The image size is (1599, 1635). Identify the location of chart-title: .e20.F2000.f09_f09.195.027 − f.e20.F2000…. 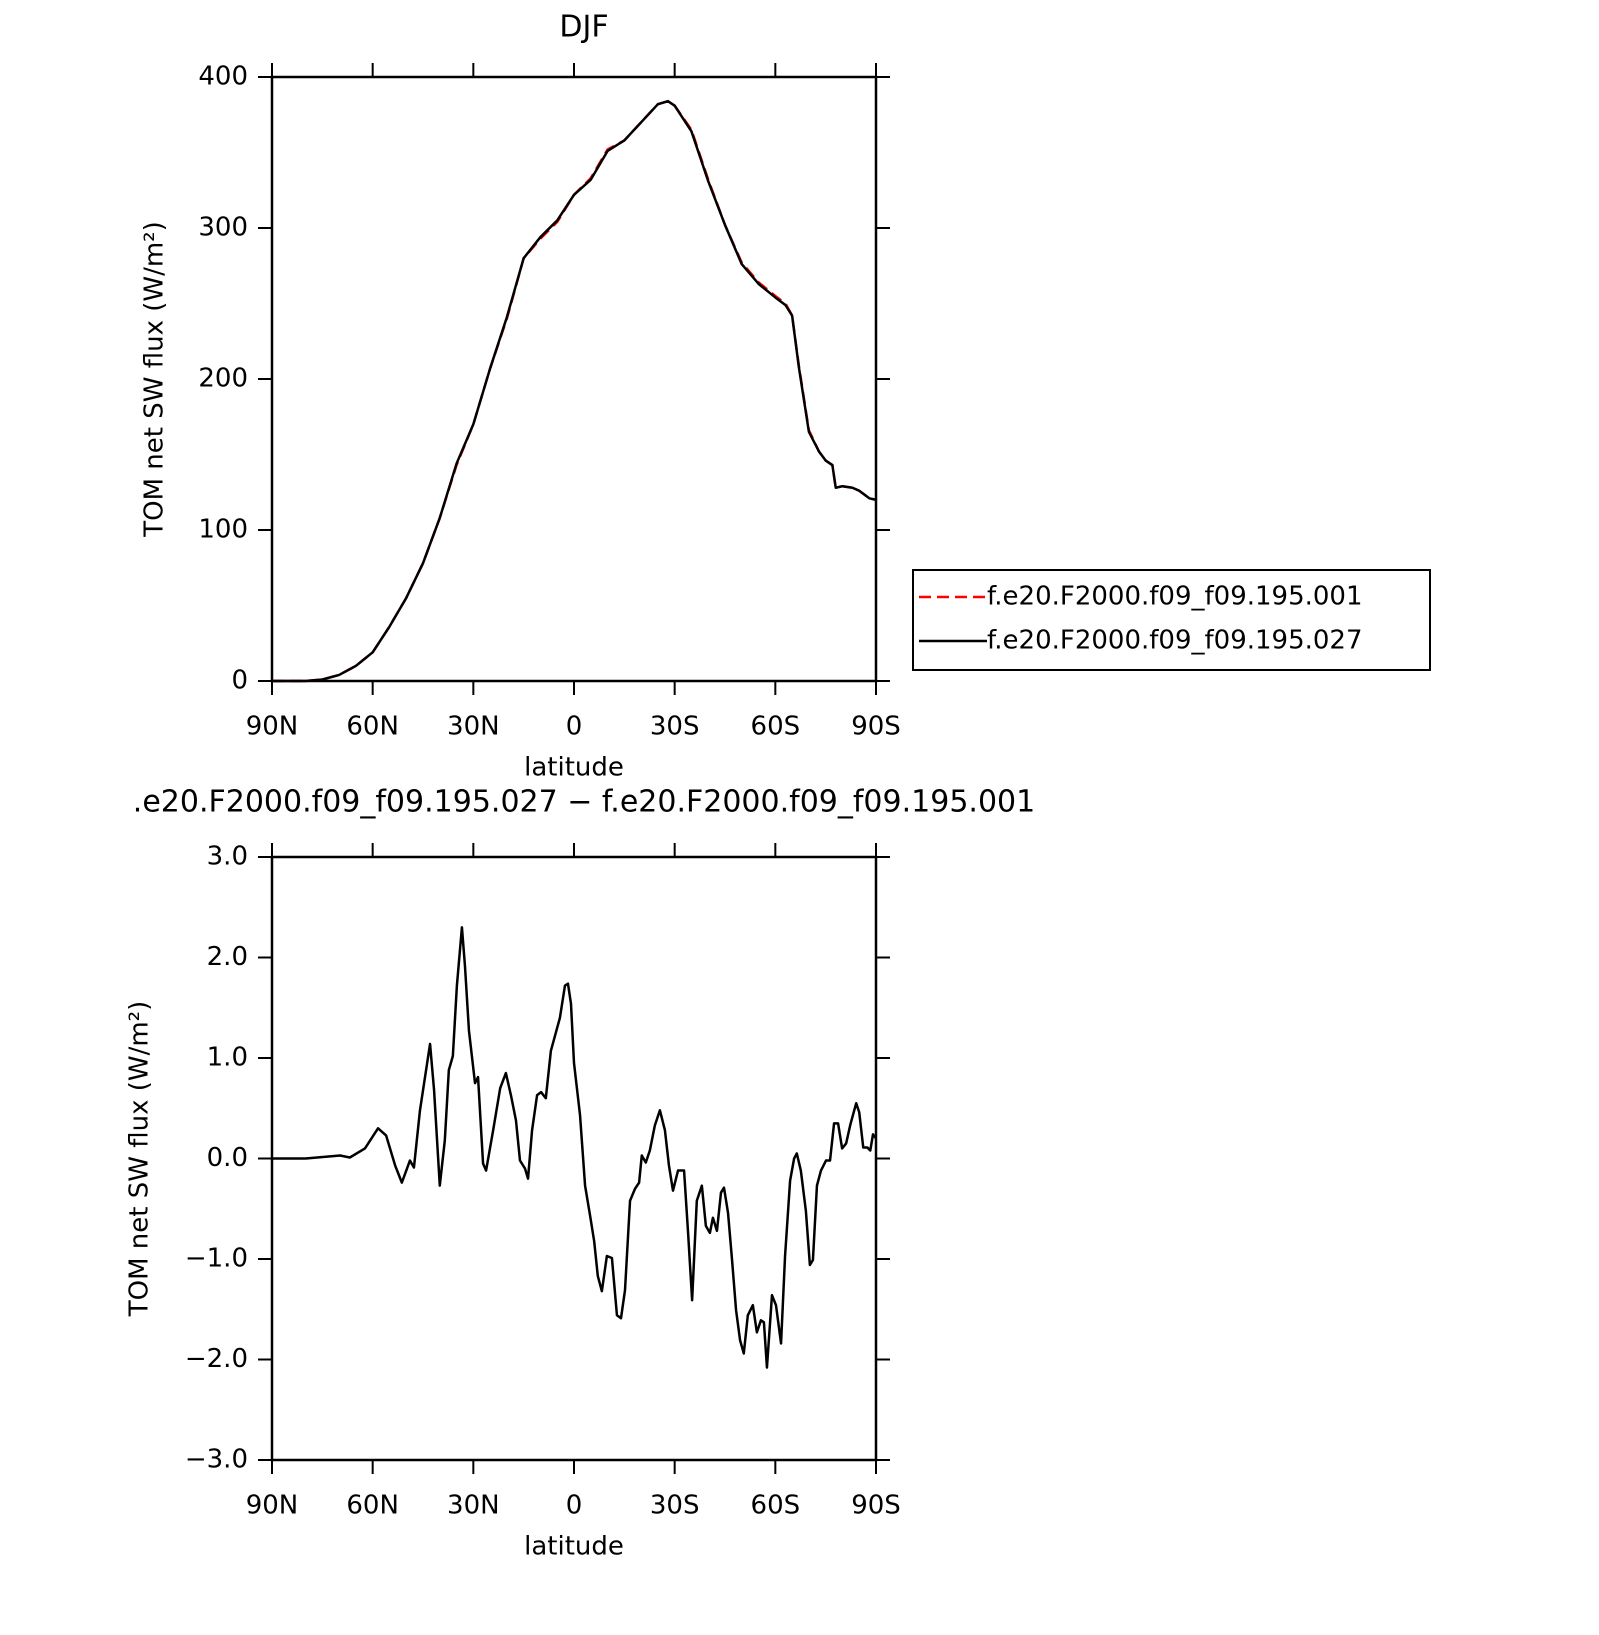
(584, 802).